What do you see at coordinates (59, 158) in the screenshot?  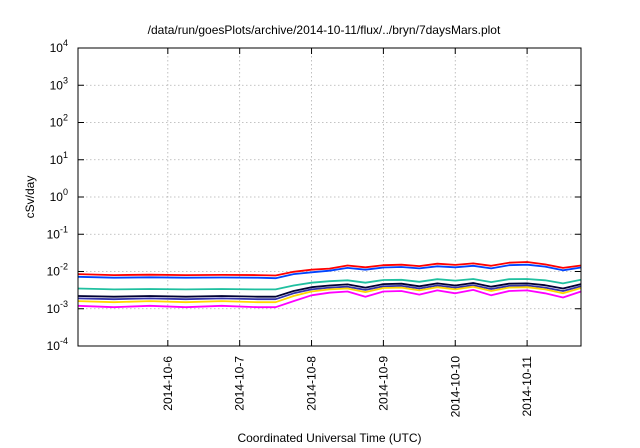 I see `y-tick-label: 10¹` at bounding box center [59, 158].